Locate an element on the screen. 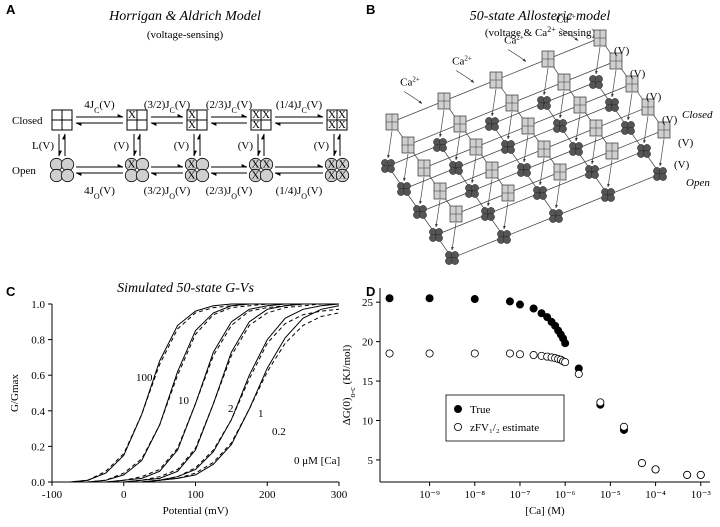 The width and height of the screenshot is (720, 527). rate-label: (2/3)JC(V) is located at coordinates (229, 107).